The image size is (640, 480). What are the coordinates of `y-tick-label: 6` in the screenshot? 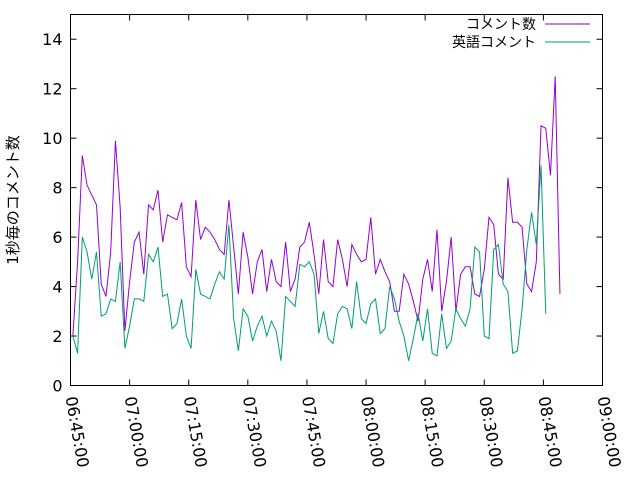 It's located at (57, 237).